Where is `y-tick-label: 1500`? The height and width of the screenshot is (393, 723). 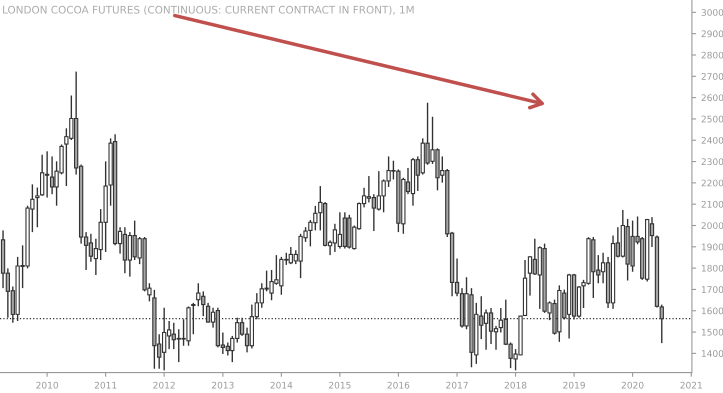
y-tick-label: 1500 is located at coordinates (712, 332).